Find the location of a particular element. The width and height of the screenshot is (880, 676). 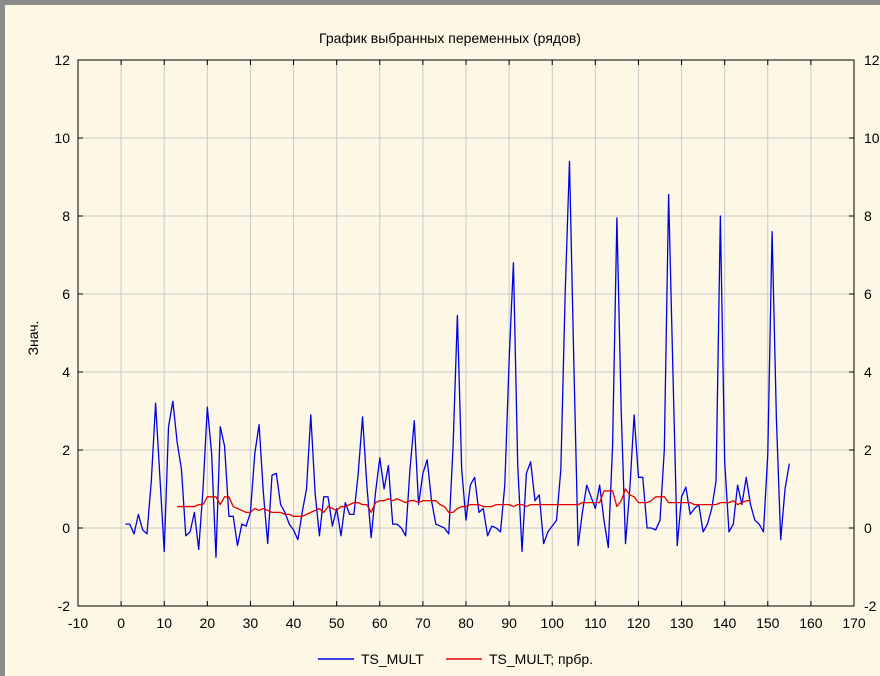

x-tick-label: 20 is located at coordinates (208, 623).